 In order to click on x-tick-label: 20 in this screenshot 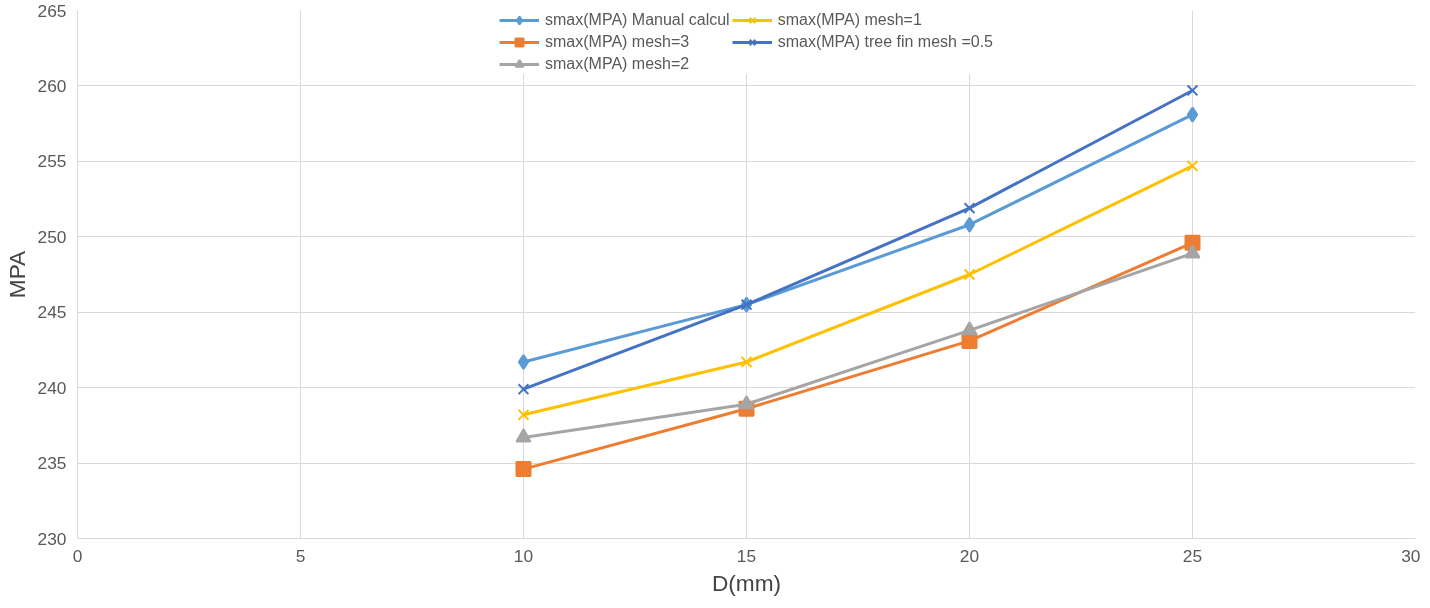, I will do `click(969, 555)`.